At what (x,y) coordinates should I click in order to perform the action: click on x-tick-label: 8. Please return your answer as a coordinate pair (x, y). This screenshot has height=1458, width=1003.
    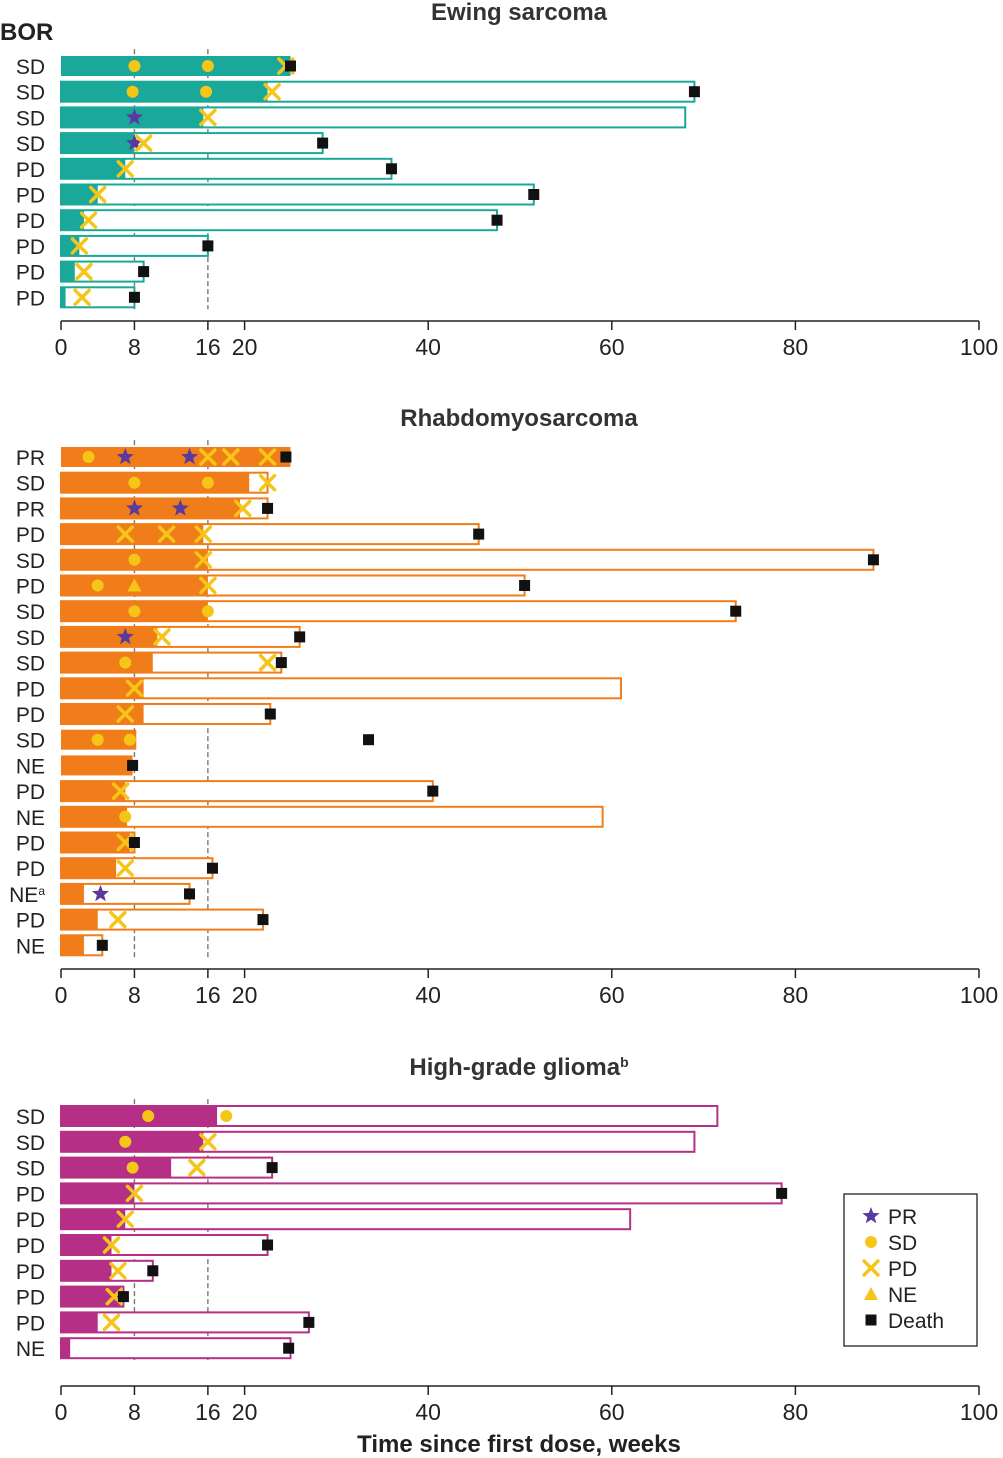
    Looking at the image, I should click on (134, 1412).